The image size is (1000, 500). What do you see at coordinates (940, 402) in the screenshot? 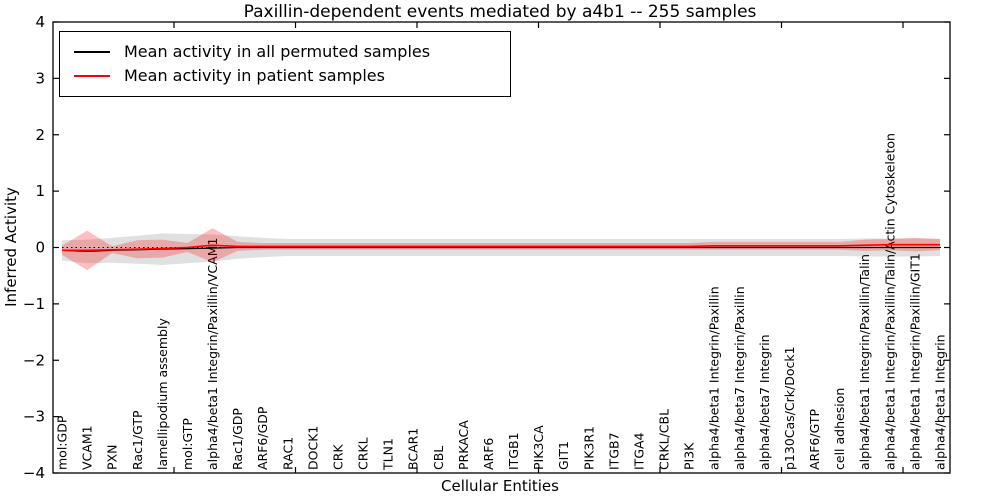
I see `x-tick-label: alpha4/beta1 Integrin` at bounding box center [940, 402].